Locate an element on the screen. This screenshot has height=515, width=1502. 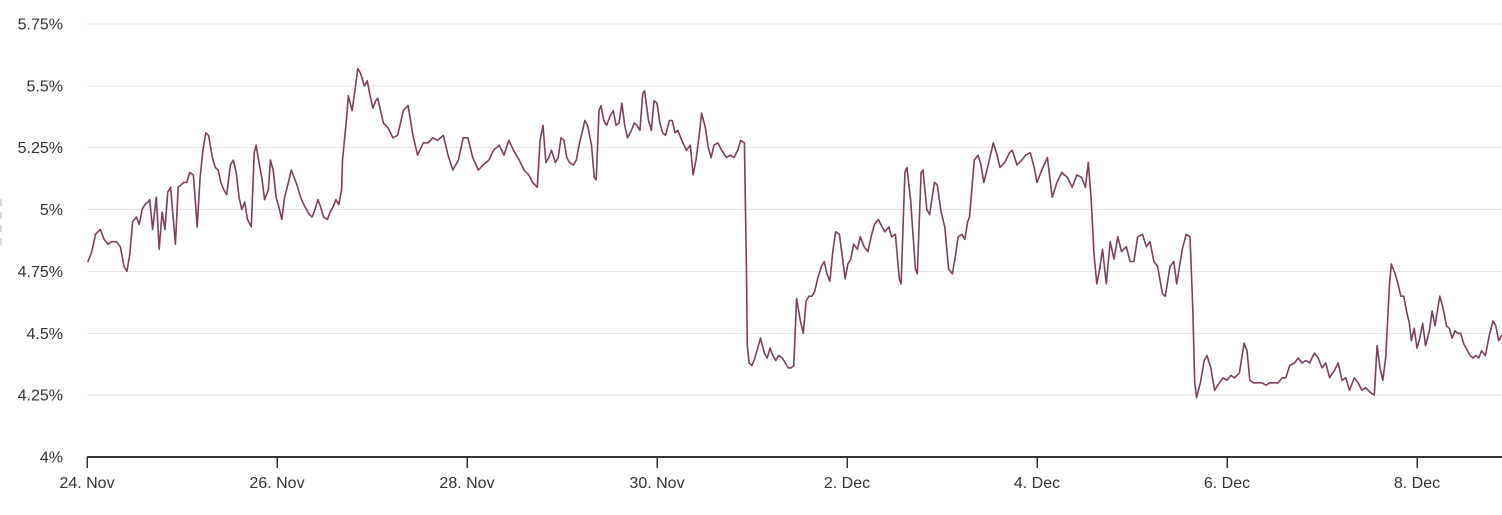
x-tick-label: 4. Dec is located at coordinates (1037, 483).